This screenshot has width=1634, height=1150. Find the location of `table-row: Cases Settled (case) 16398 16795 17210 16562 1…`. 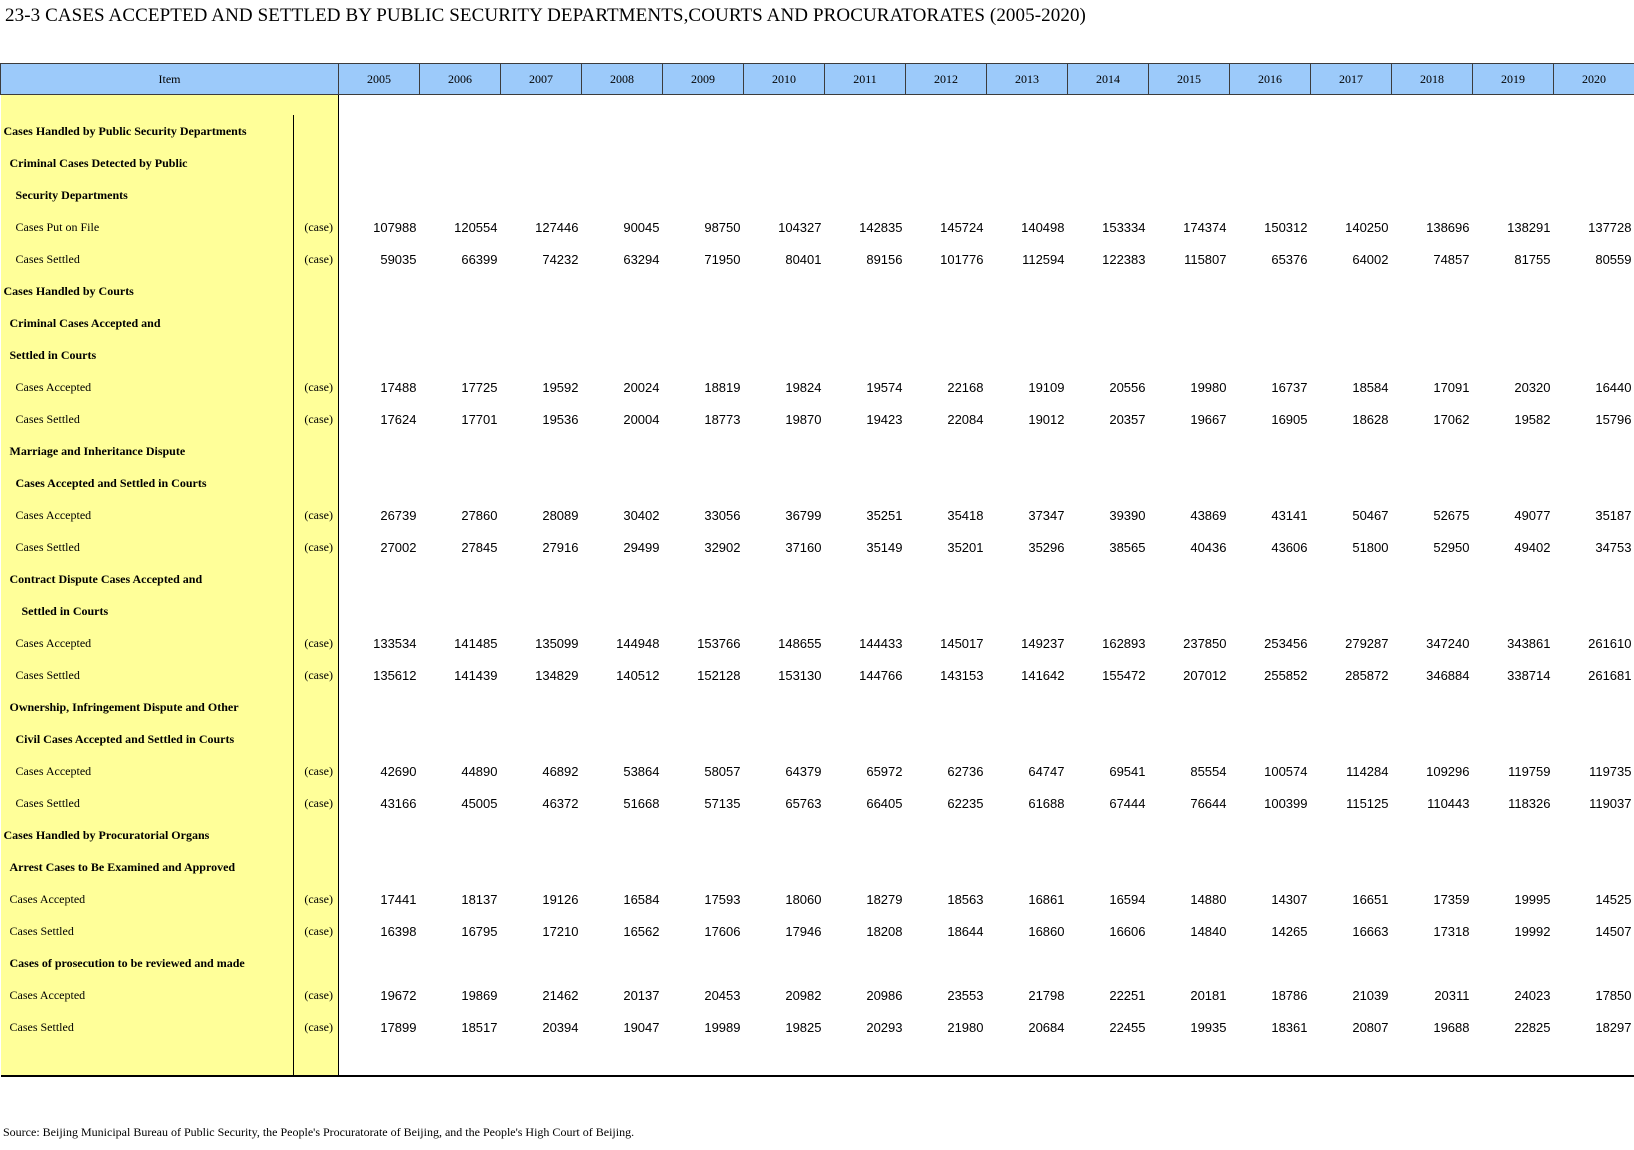

table-row: Cases Settled (case) 16398 16795 17210 16562 1… is located at coordinates (817, 931).